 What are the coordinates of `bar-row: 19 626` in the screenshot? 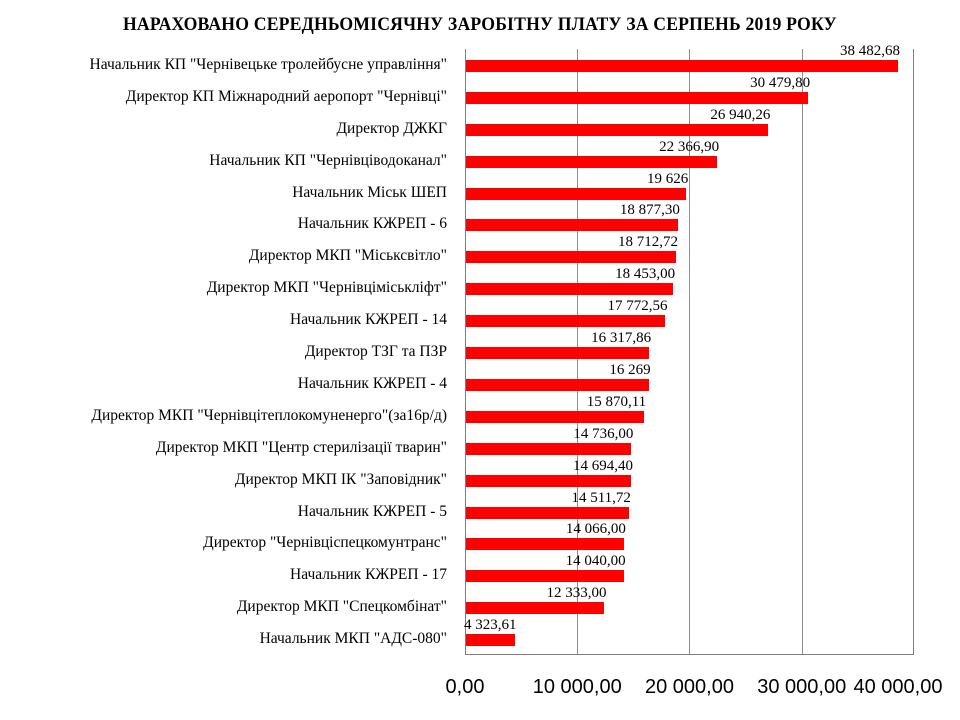 It's located at (689, 190).